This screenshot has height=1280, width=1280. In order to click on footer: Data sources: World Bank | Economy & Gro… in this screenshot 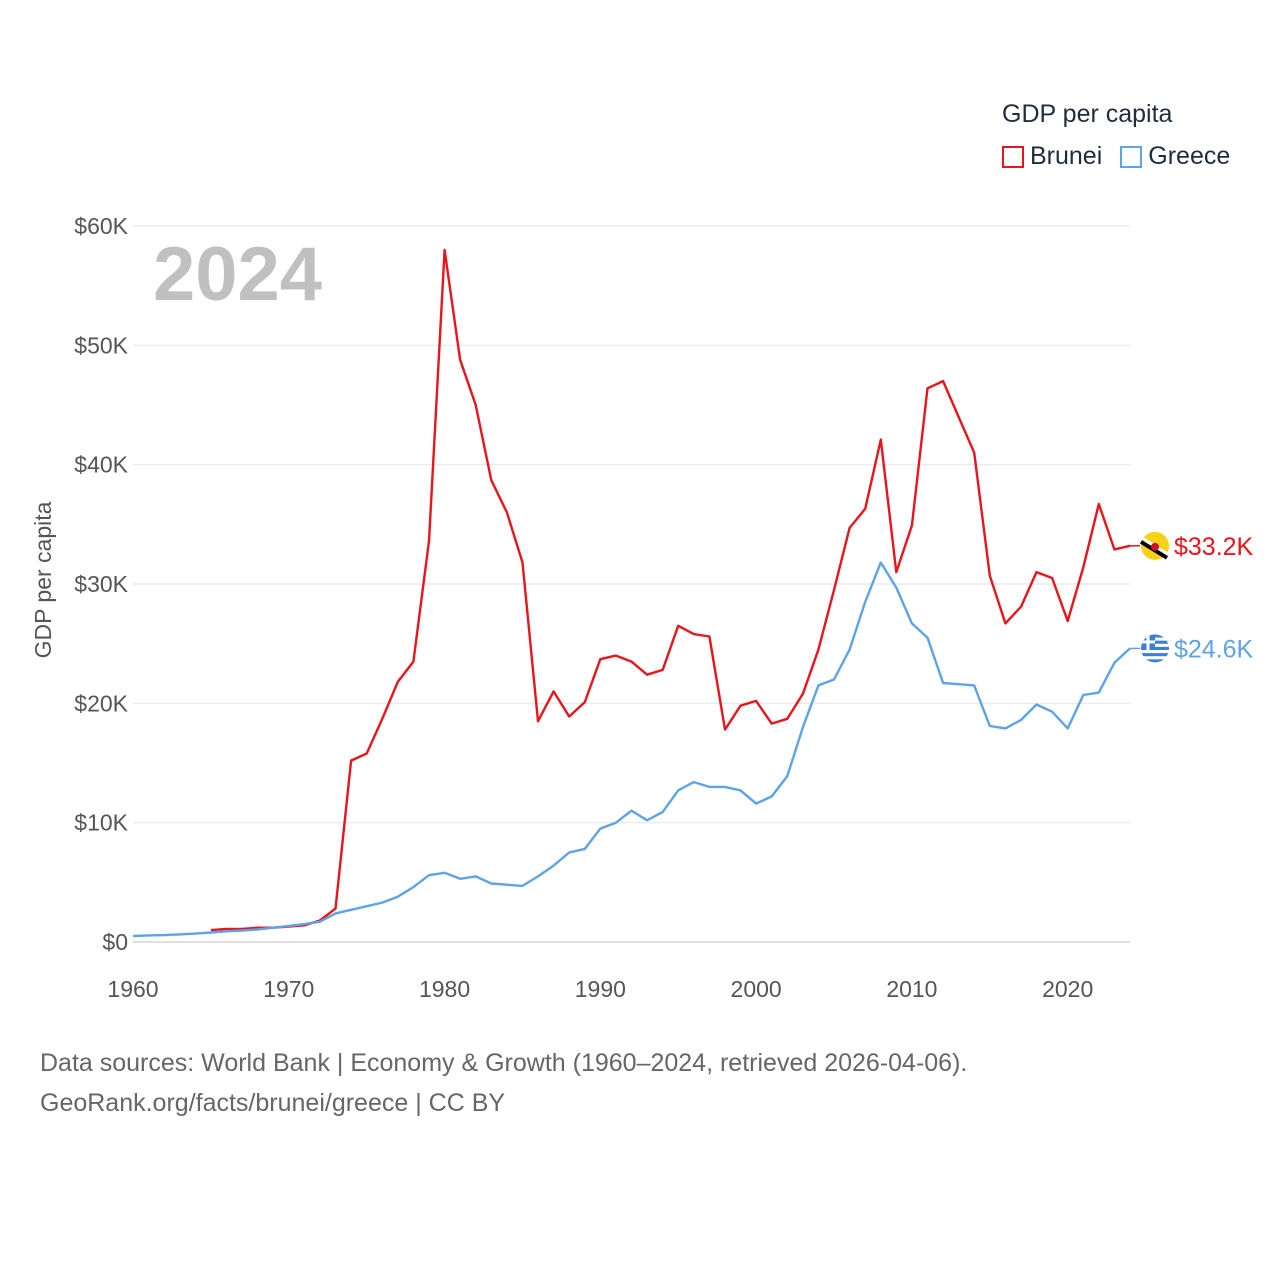, I will do `click(503, 1083)`.